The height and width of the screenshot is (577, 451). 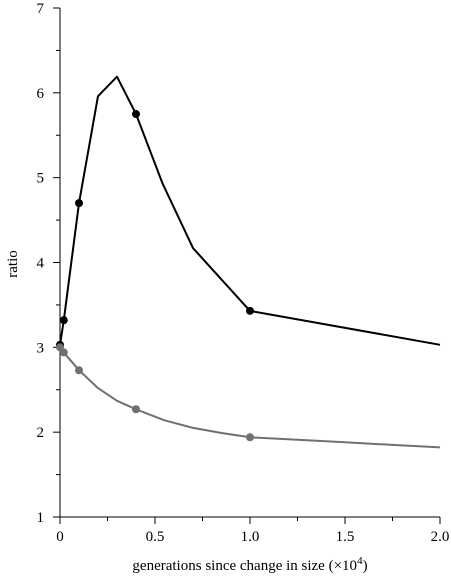 What do you see at coordinates (41, 94) in the screenshot?
I see `y-tick-label: 6` at bounding box center [41, 94].